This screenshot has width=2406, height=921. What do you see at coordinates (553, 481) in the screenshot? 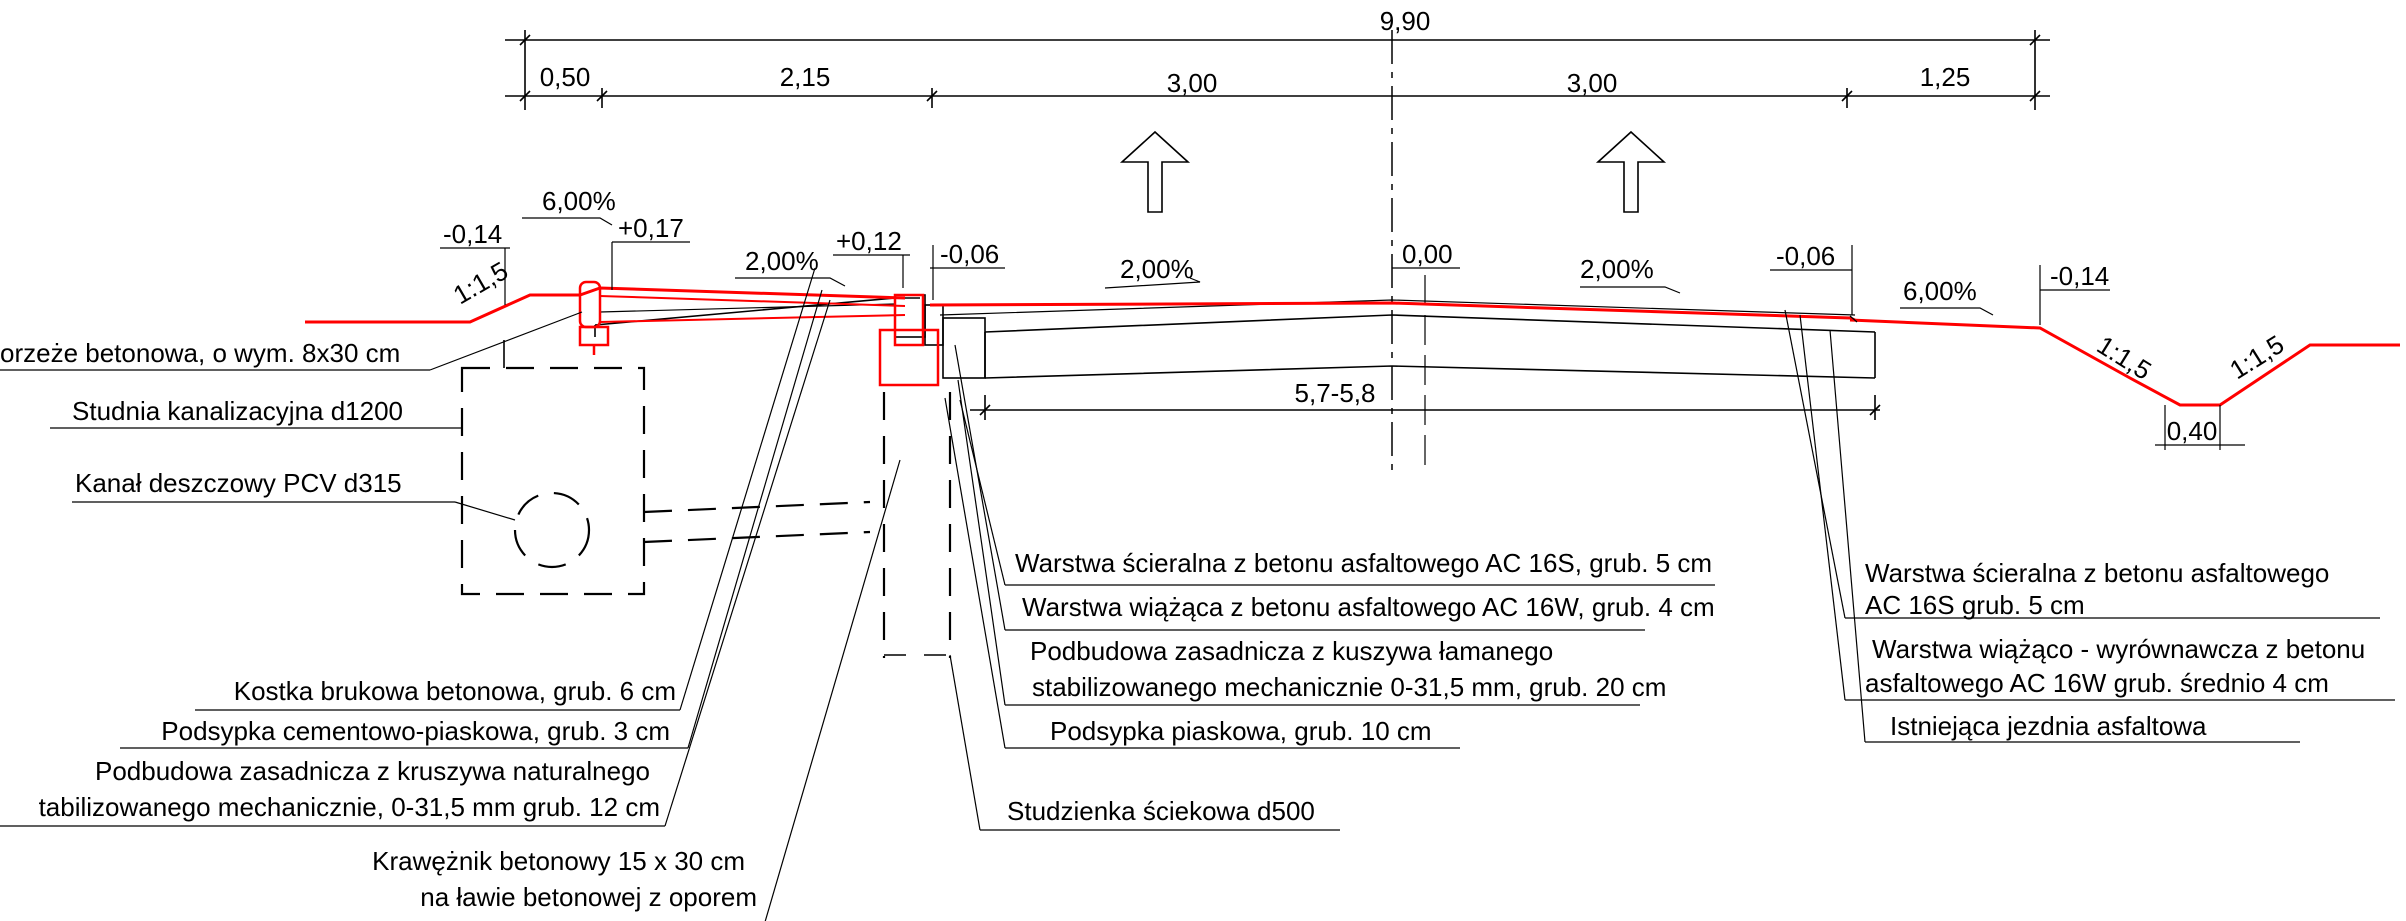
I see `sewer-well` at bounding box center [553, 481].